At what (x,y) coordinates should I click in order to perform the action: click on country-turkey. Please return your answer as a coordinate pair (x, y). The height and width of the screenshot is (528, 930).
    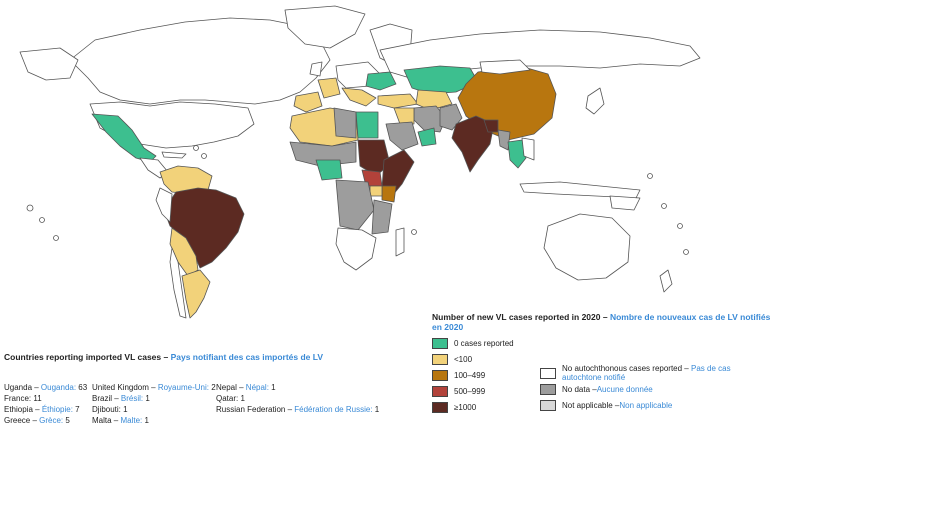
    Looking at the image, I should click on (398, 101).